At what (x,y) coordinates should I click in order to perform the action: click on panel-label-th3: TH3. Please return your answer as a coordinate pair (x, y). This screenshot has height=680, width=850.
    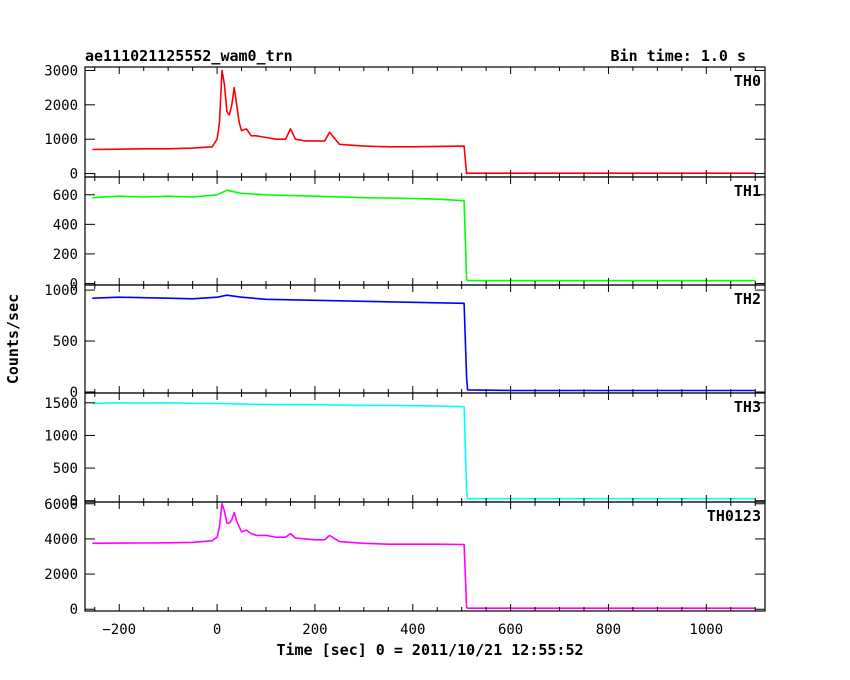
    Looking at the image, I should click on (747, 407).